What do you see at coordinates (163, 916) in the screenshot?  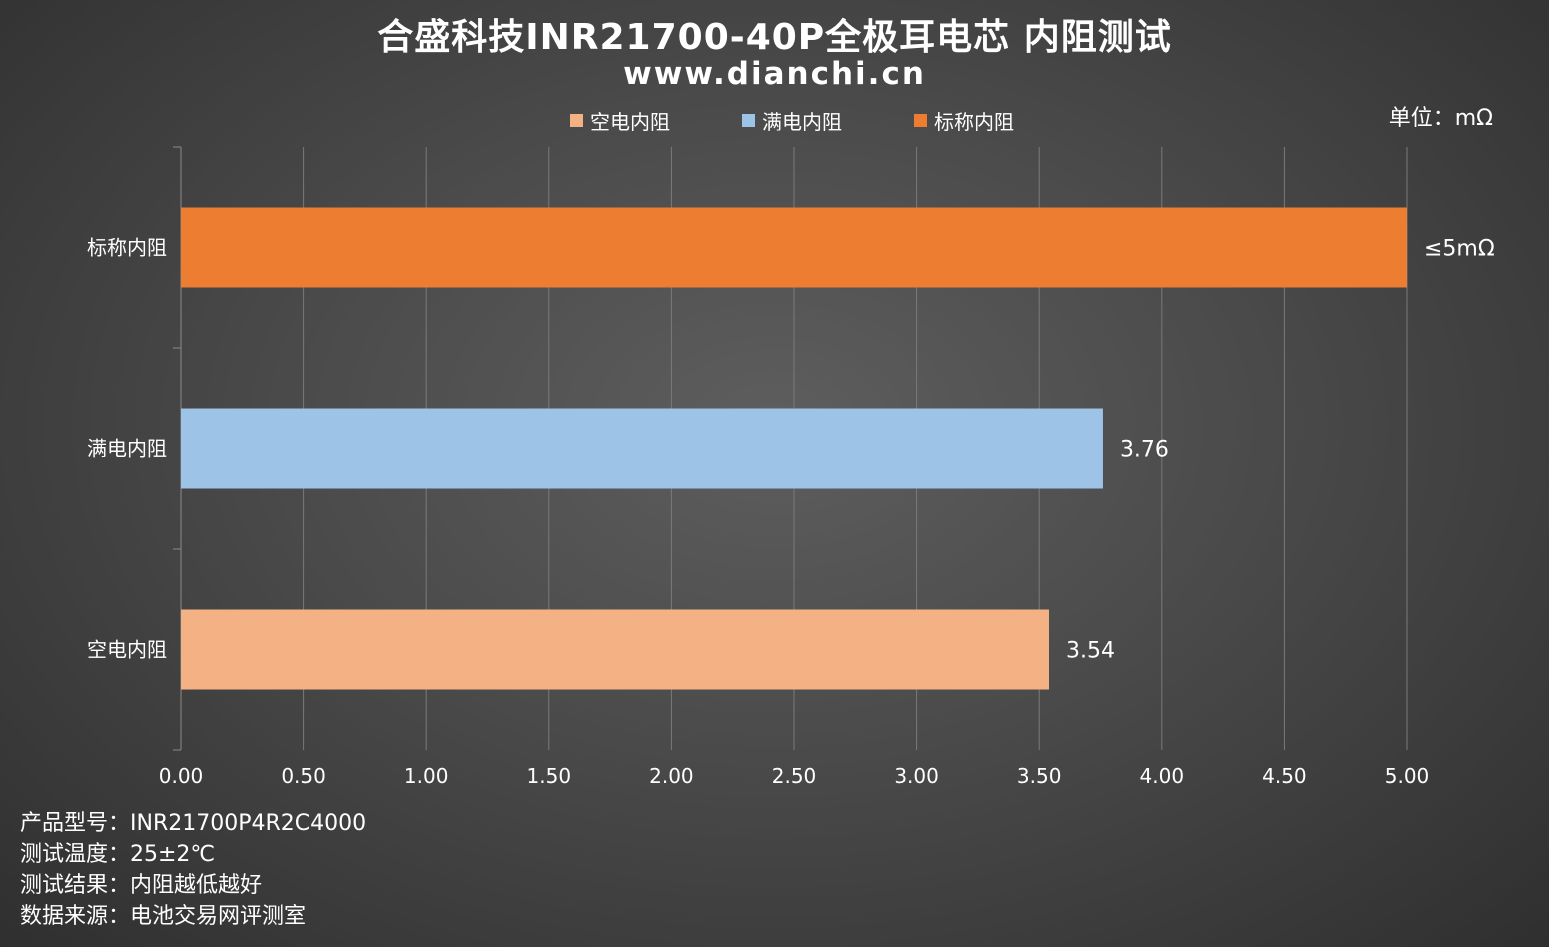 I see `note-source: 数据来源：电池交易网评测室` at bounding box center [163, 916].